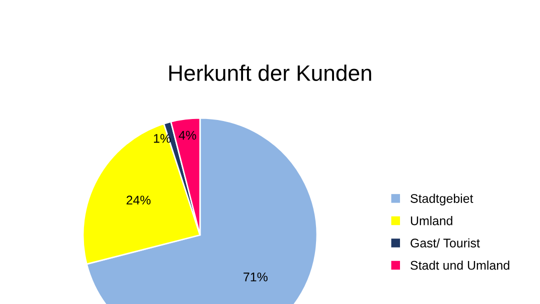 The image size is (540, 304). I want to click on data-label: 24%, so click(138, 200).